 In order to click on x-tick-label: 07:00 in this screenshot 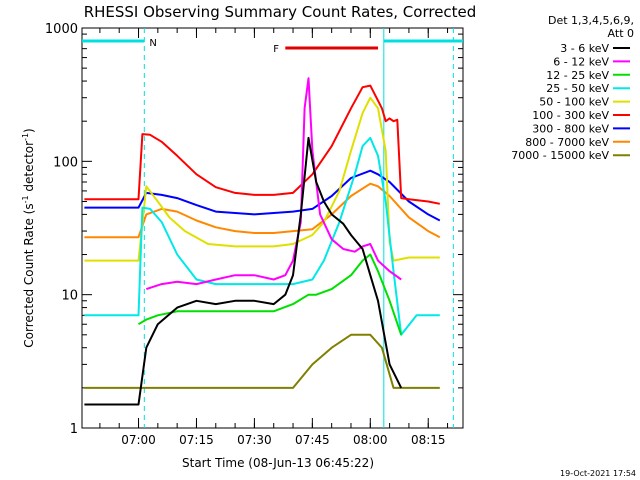, I will do `click(138, 440)`.